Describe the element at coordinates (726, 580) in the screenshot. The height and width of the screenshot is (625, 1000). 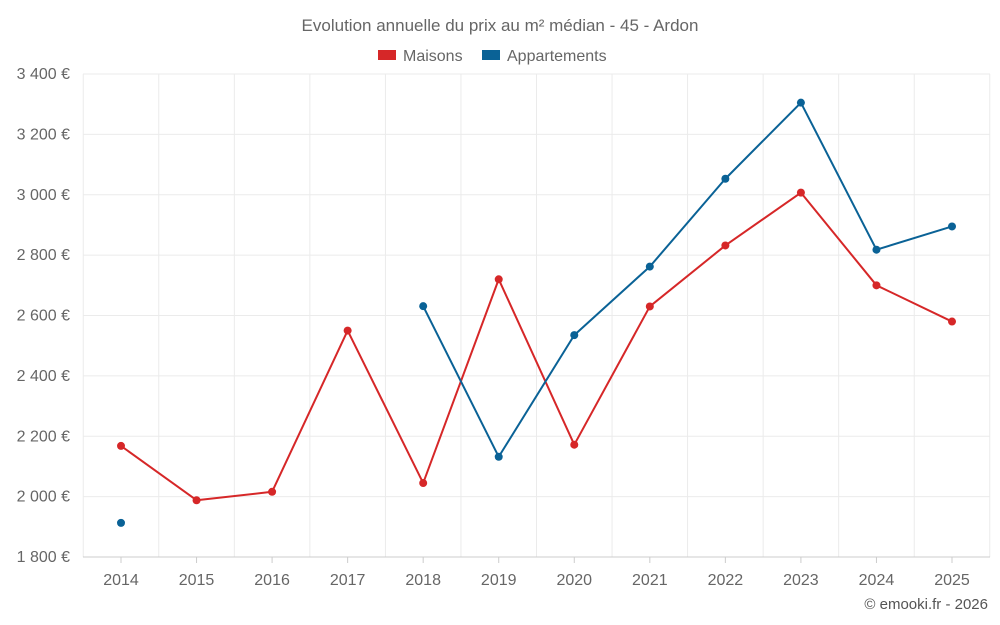
I see `x-tick-label: 2022` at that location.